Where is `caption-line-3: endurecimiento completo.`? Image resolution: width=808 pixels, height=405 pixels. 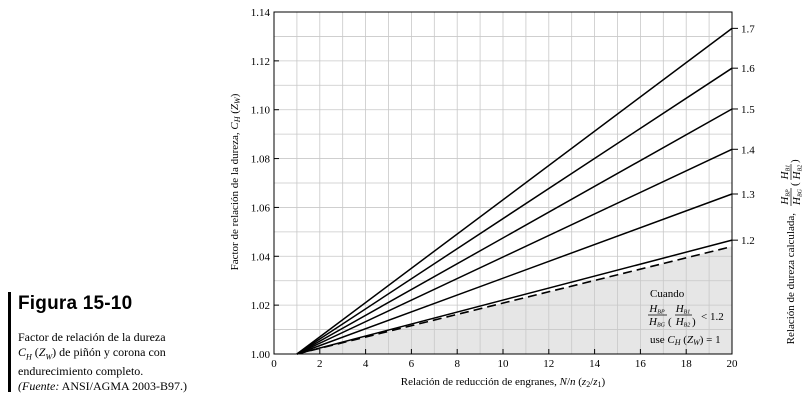
caption-line-3: endurecimiento completo. is located at coordinates (81, 371).